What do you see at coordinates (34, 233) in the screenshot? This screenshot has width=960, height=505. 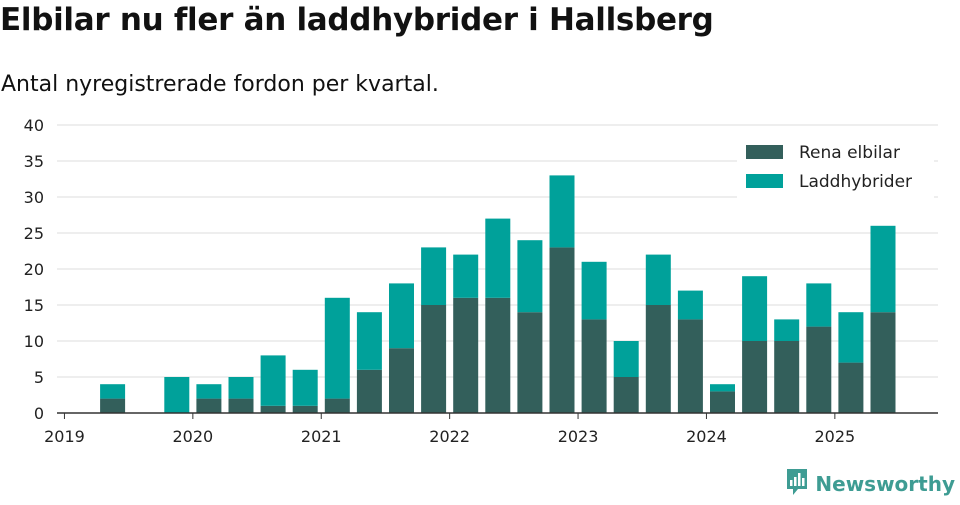 I see `y-tick-label: 25` at bounding box center [34, 233].